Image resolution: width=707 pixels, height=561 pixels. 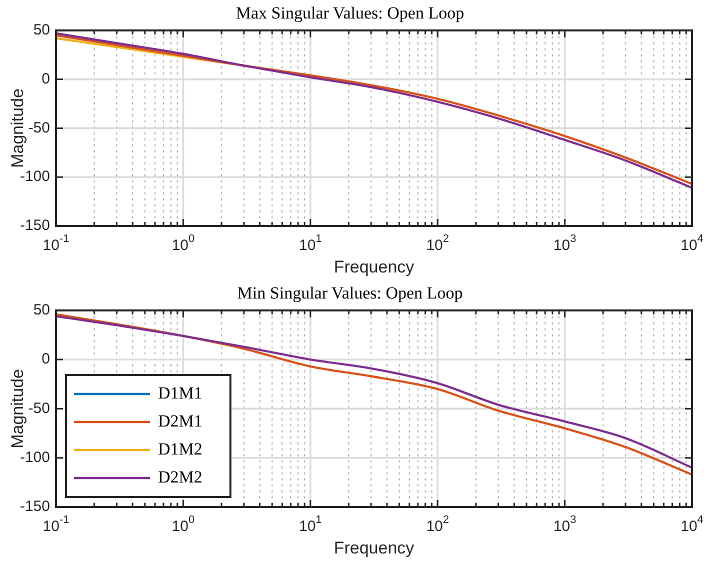 I want to click on chart-title: Min Singular Values: Open Loop, so click(x=350, y=293).